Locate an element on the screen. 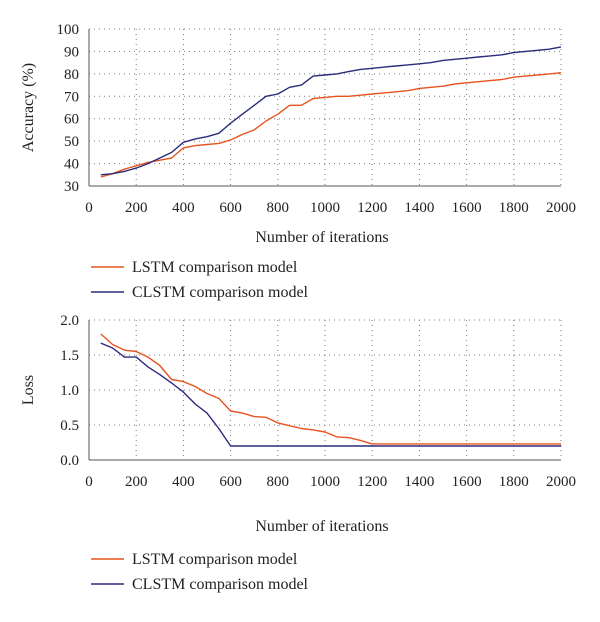 The image size is (600, 622). y-tick-label: 90 is located at coordinates (71, 52).